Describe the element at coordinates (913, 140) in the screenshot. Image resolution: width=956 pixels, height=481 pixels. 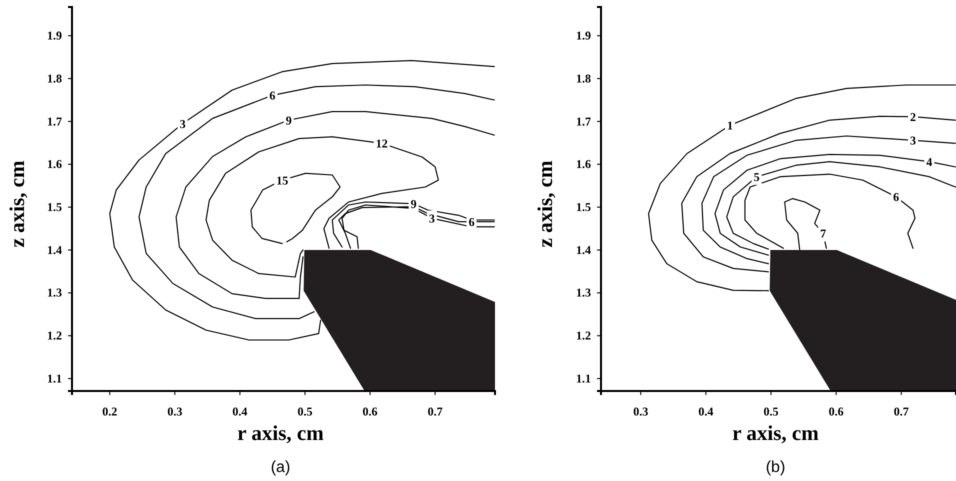
I see `series-label: 3` at that location.